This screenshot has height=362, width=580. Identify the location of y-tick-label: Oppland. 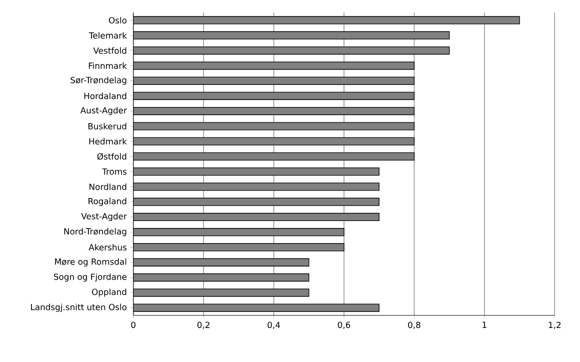
(109, 292).